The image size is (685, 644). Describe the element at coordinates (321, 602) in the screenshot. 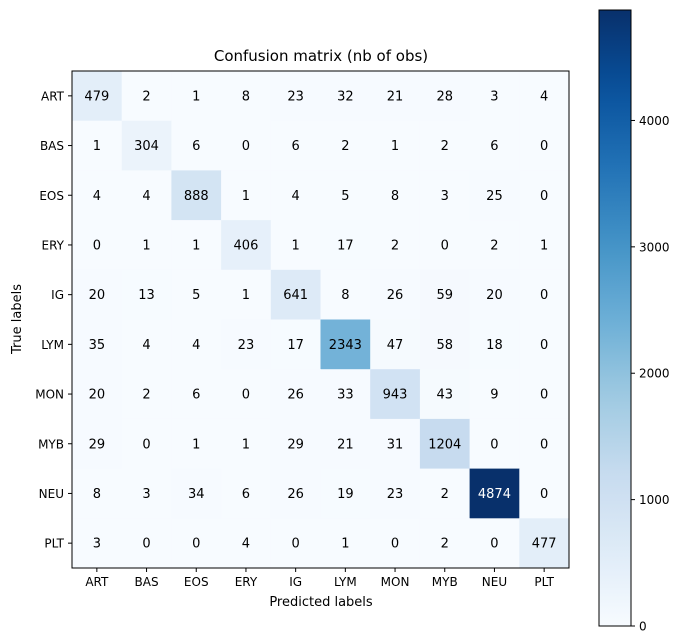

I see `x-axis-label: Predicted labels` at that location.